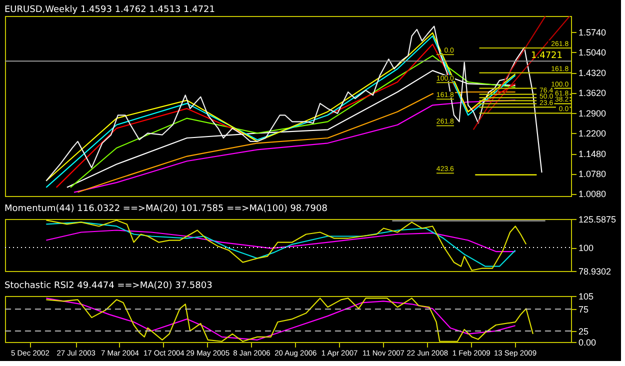 The width and height of the screenshot is (625, 366). What do you see at coordinates (592, 174) in the screenshot?
I see `y-tick-label: 1.0780` at bounding box center [592, 174].